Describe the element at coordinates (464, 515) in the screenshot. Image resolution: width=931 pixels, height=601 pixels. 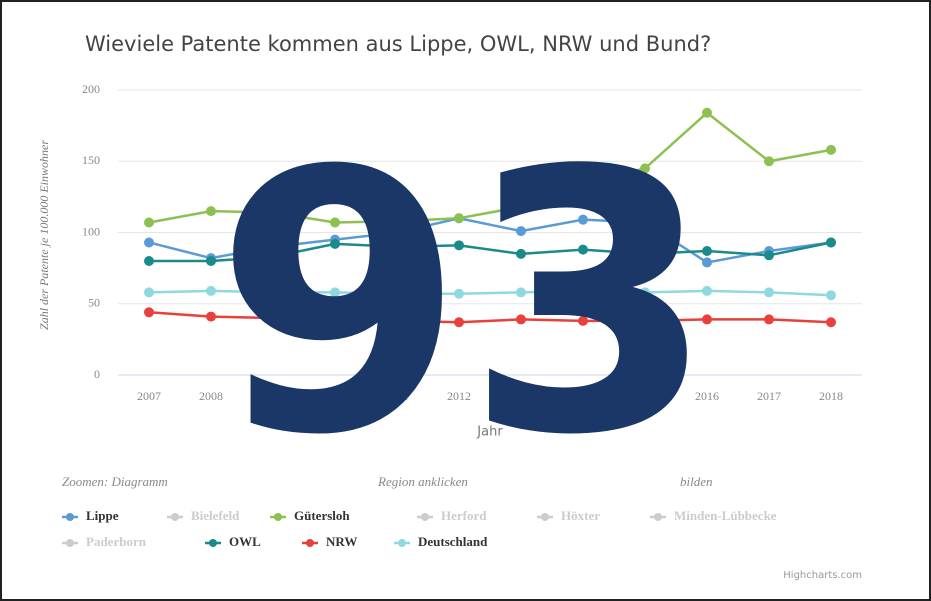
I see `legend-item: Herford` at that location.